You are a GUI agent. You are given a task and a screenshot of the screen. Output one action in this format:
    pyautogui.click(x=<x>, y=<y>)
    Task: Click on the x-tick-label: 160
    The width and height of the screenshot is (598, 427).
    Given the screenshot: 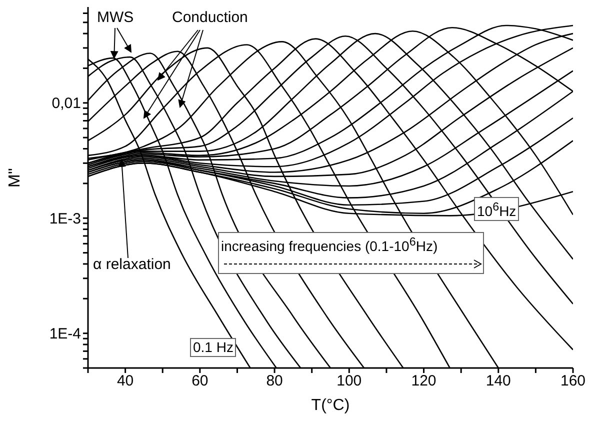 What is the action you would take?
    pyautogui.click(x=573, y=381)
    